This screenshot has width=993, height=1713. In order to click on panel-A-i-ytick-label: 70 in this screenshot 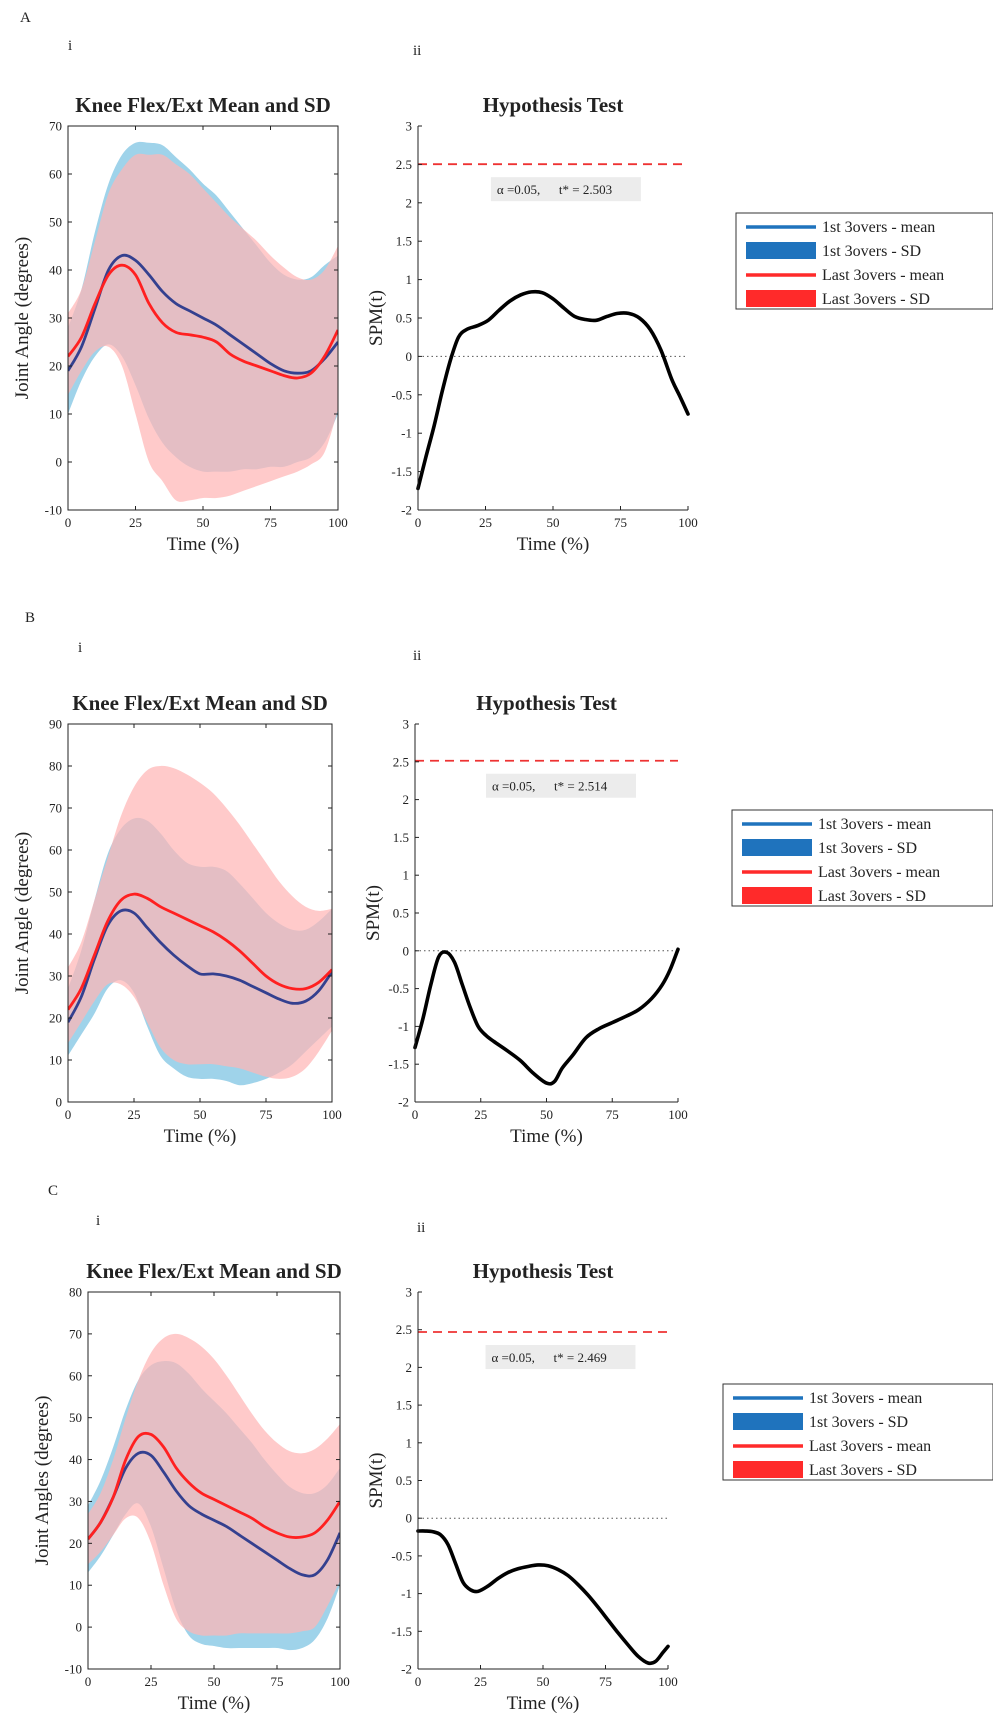, I will do `click(55, 126)`.